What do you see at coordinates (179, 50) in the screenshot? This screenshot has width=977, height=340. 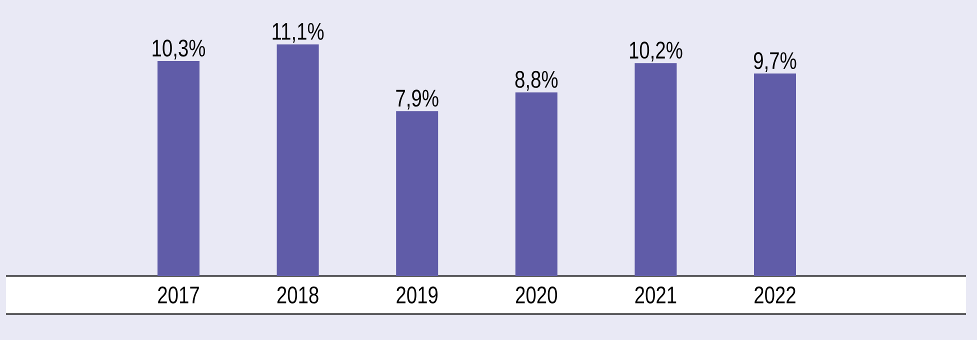 I see `data-label: 10,3%` at bounding box center [179, 50].